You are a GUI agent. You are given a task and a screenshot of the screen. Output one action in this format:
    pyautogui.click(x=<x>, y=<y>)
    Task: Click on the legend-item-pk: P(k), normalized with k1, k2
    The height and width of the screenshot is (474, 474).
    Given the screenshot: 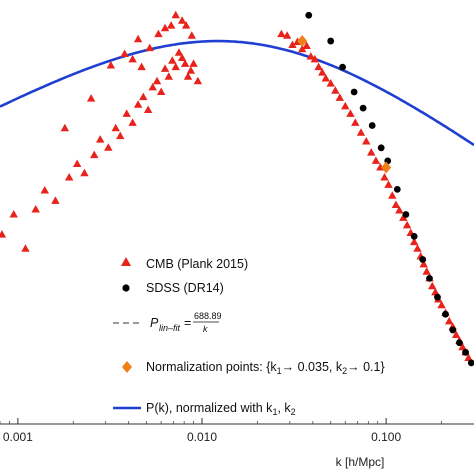 What is the action you would take?
    pyautogui.click(x=204, y=409)
    